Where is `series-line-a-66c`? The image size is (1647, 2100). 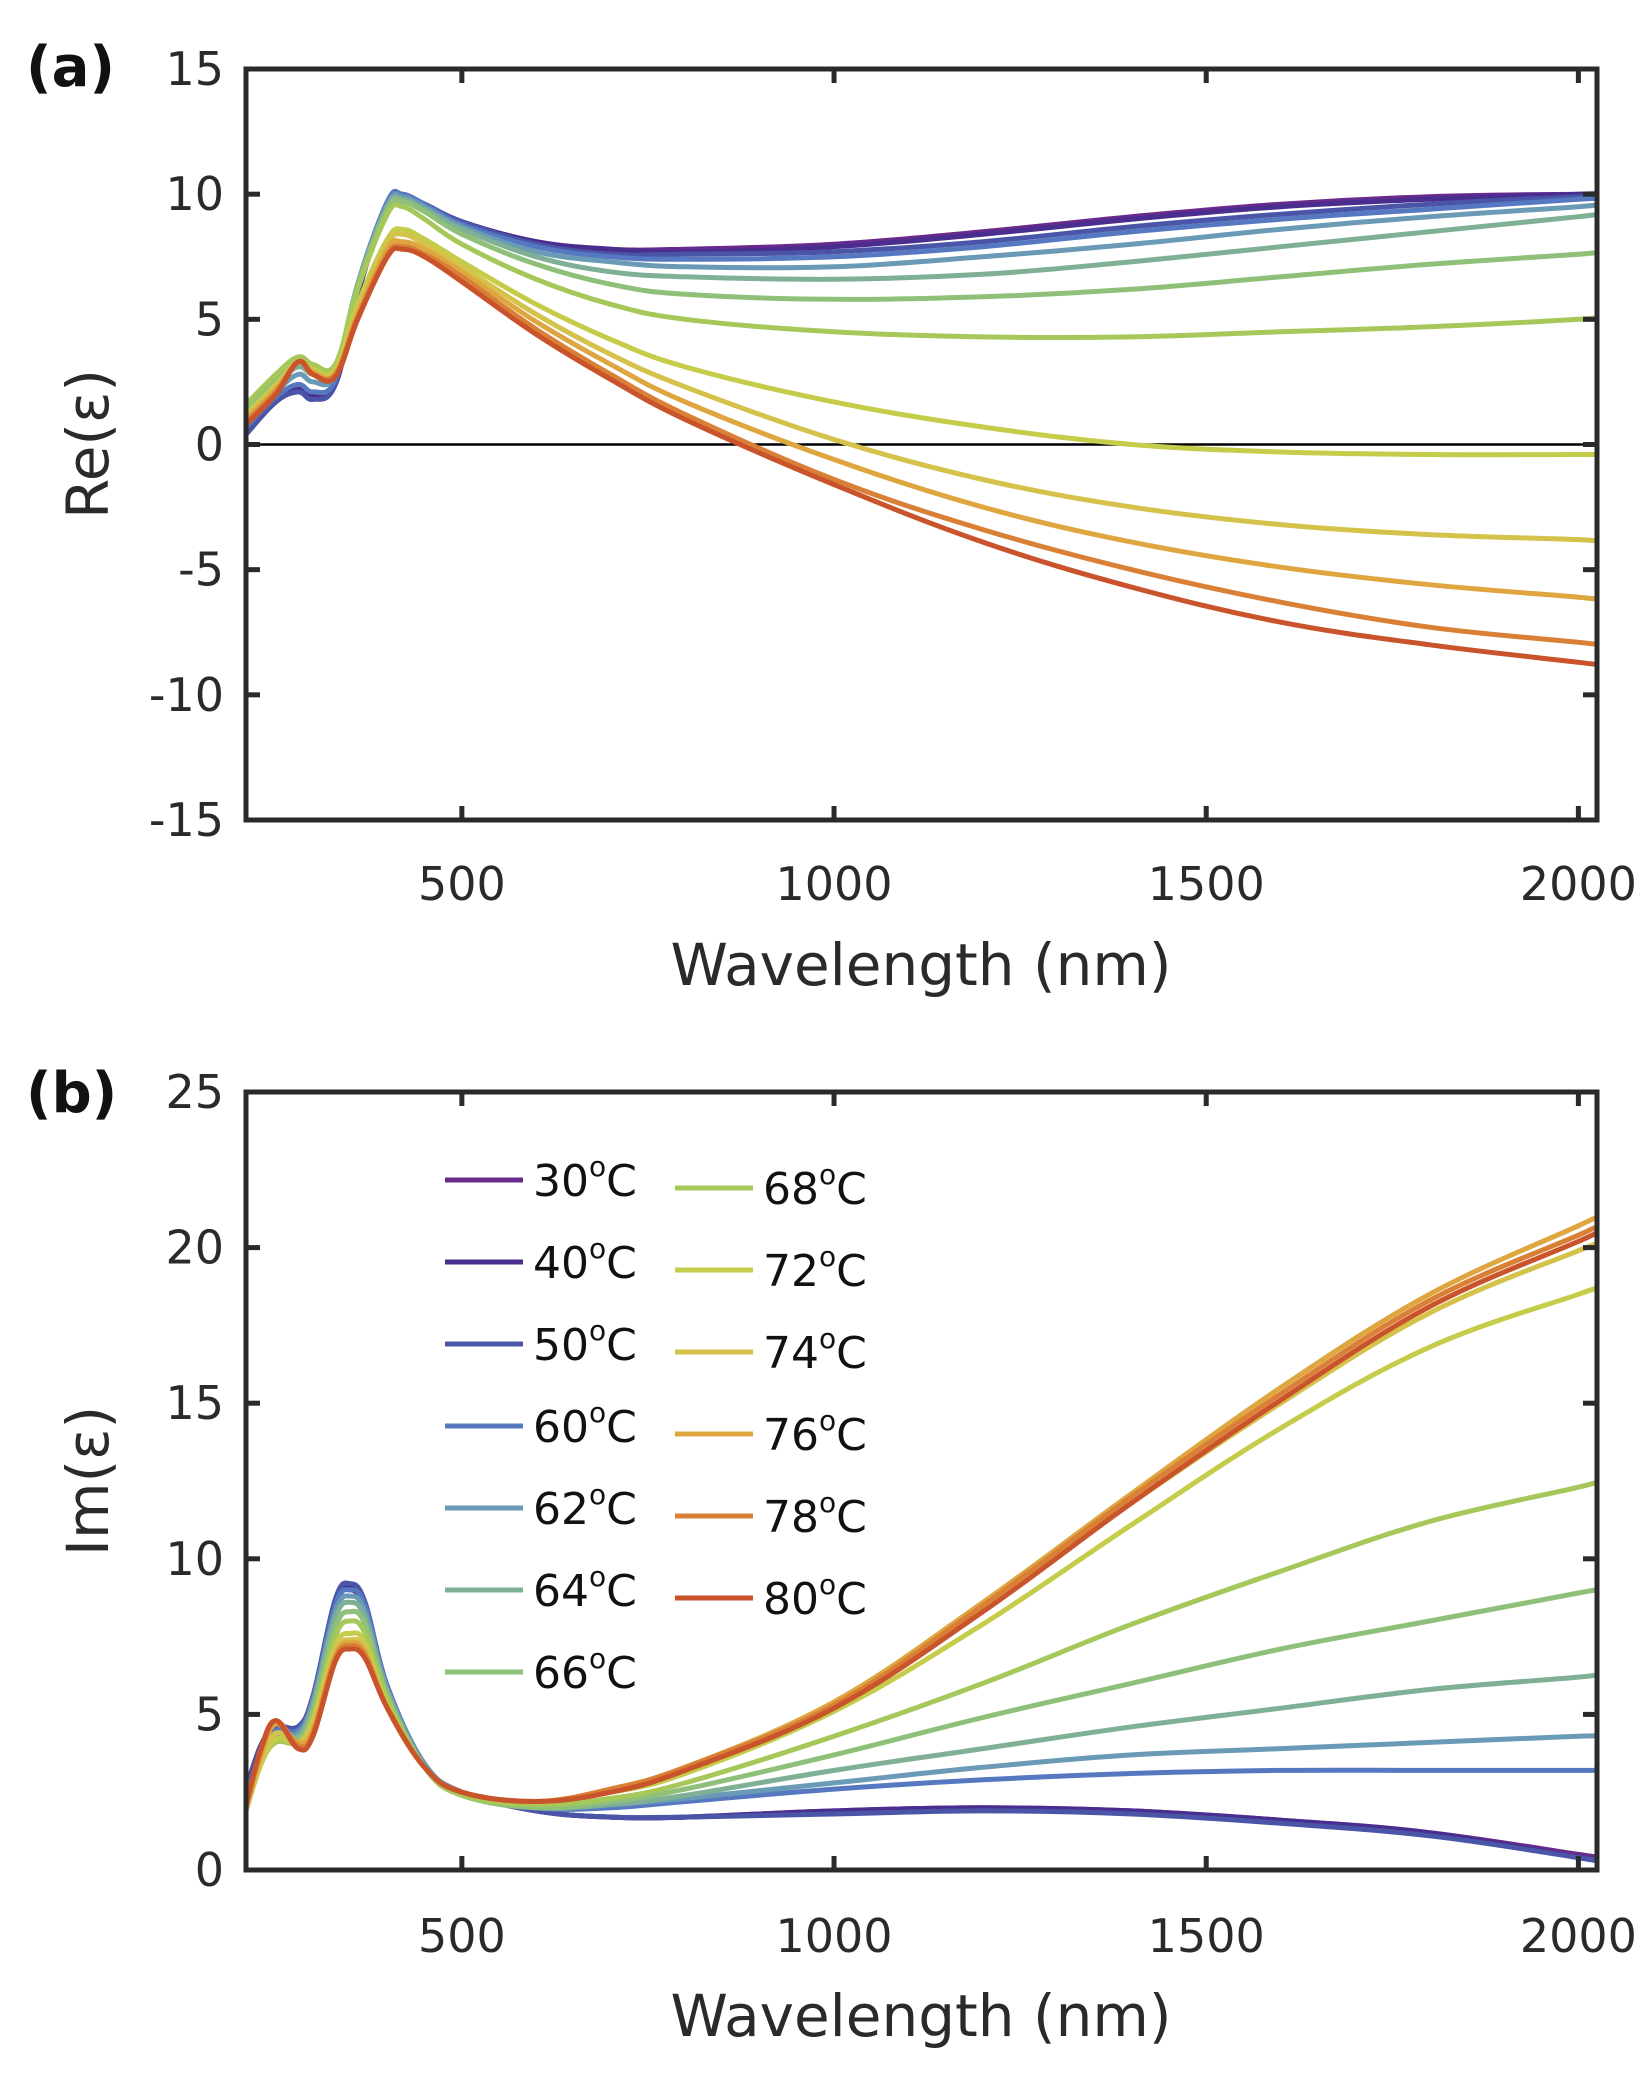 series-line-a-66c is located at coordinates (921, 306).